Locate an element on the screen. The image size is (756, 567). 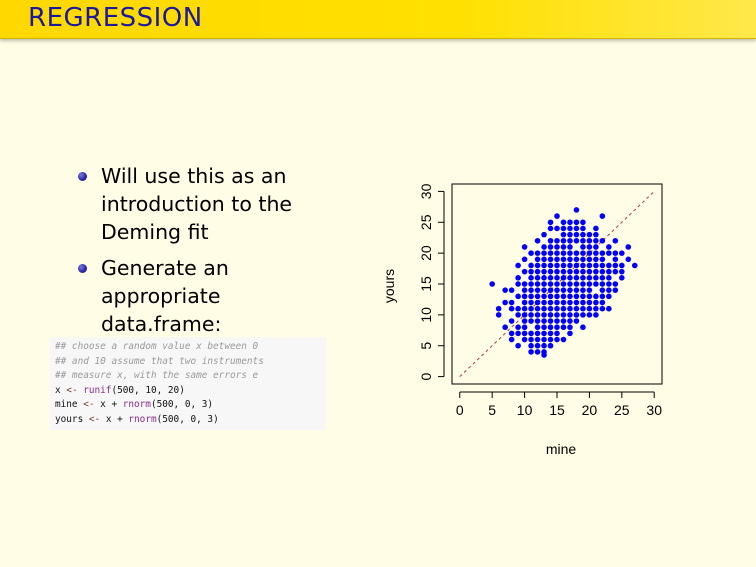
code-comment: ## choose a random value x between 0 is located at coordinates (157, 346).